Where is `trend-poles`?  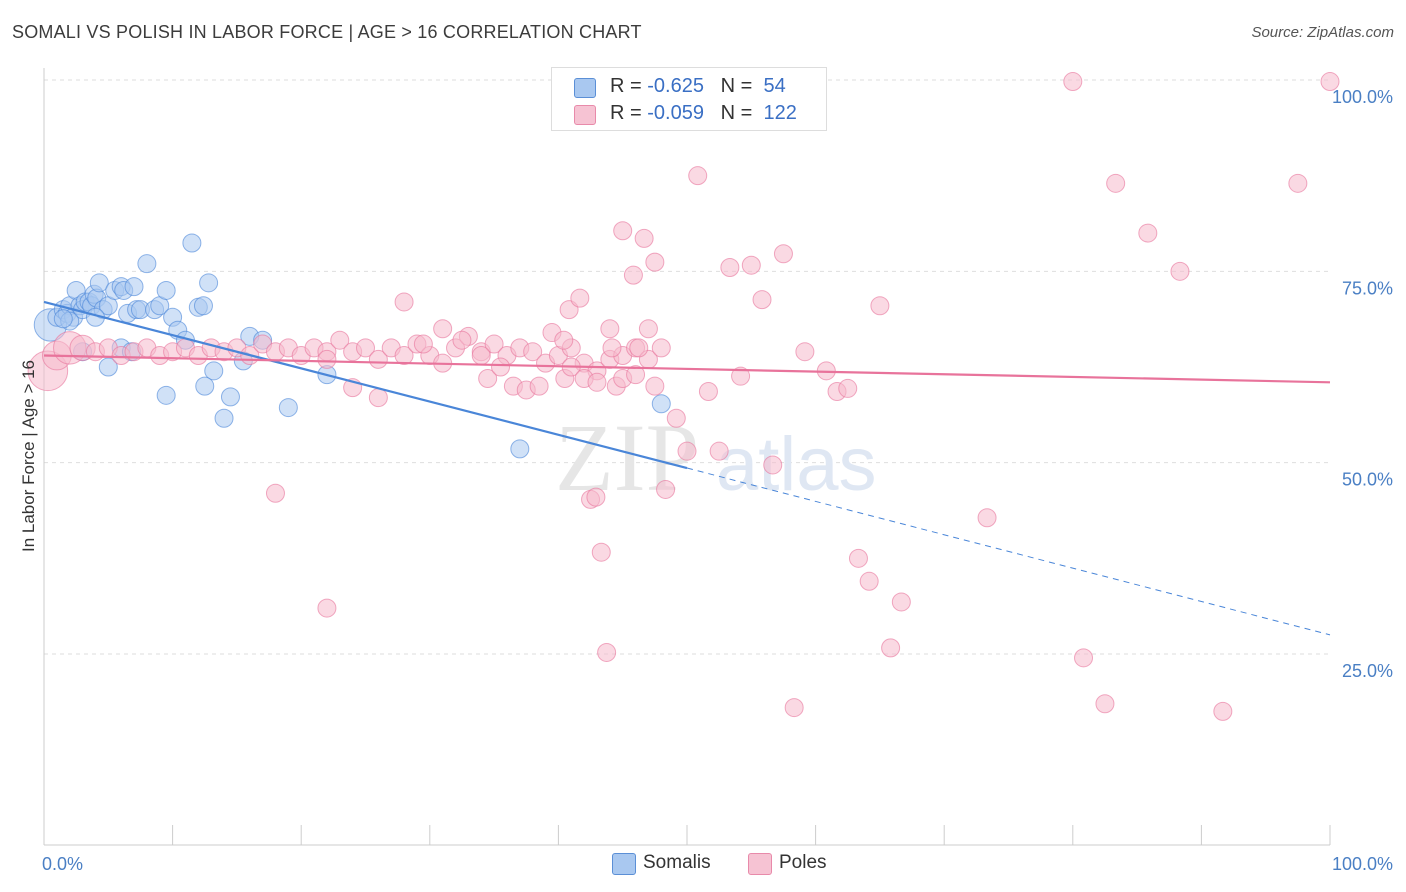 trend-poles is located at coordinates (687, 369).